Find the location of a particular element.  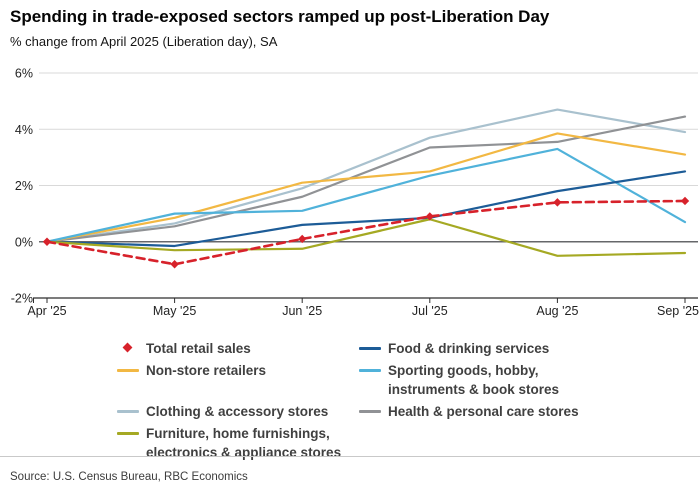

y-tick-label: 4% is located at coordinates (24, 130).